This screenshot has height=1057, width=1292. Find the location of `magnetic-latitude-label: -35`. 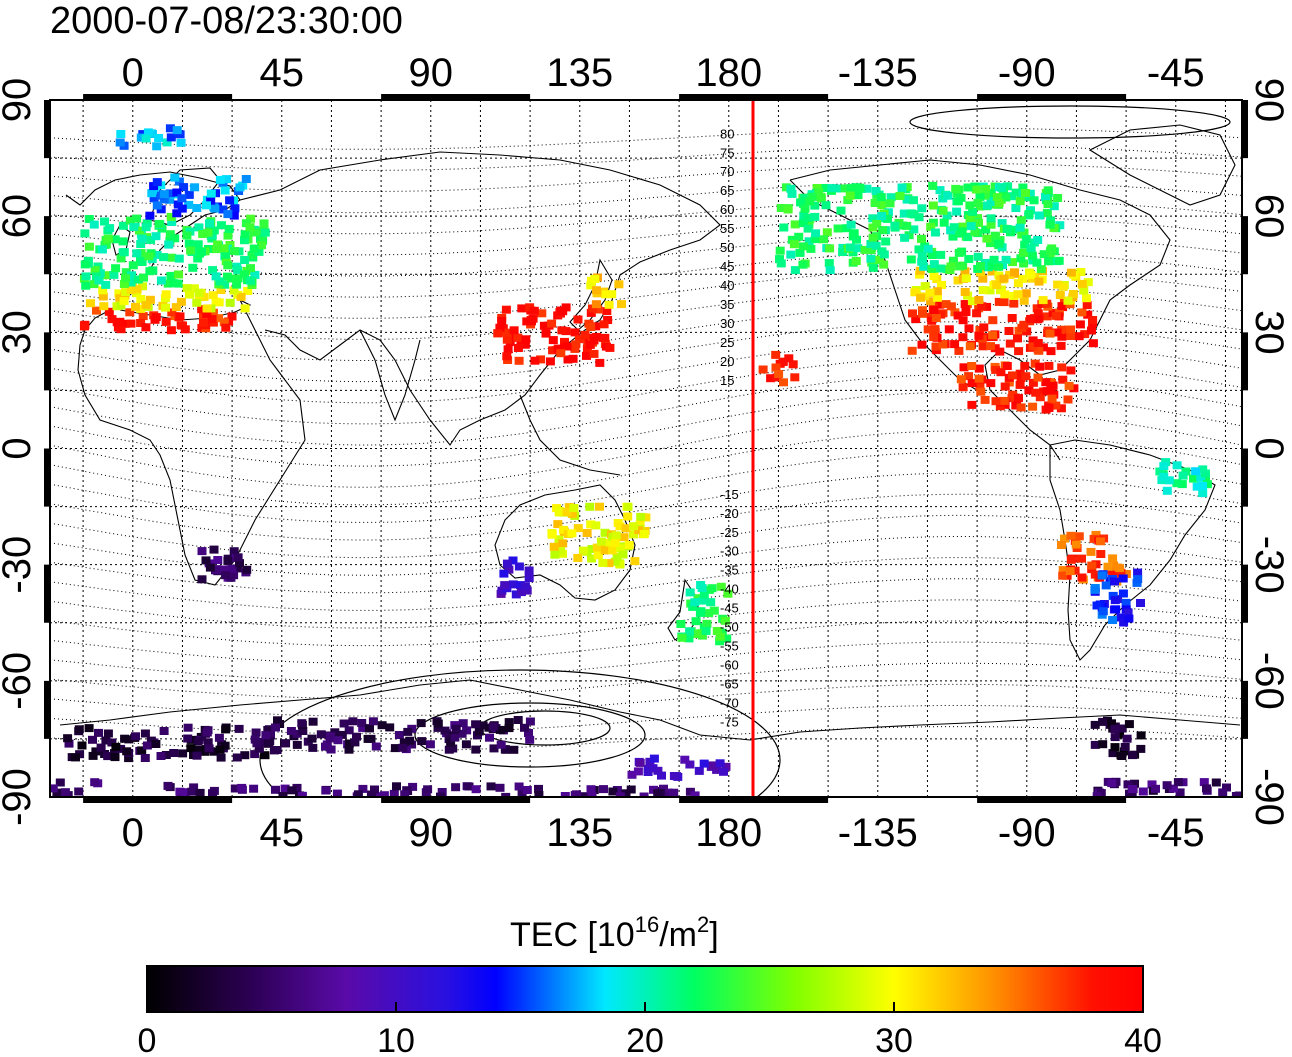

magnetic-latitude-label: -35 is located at coordinates (729, 570).